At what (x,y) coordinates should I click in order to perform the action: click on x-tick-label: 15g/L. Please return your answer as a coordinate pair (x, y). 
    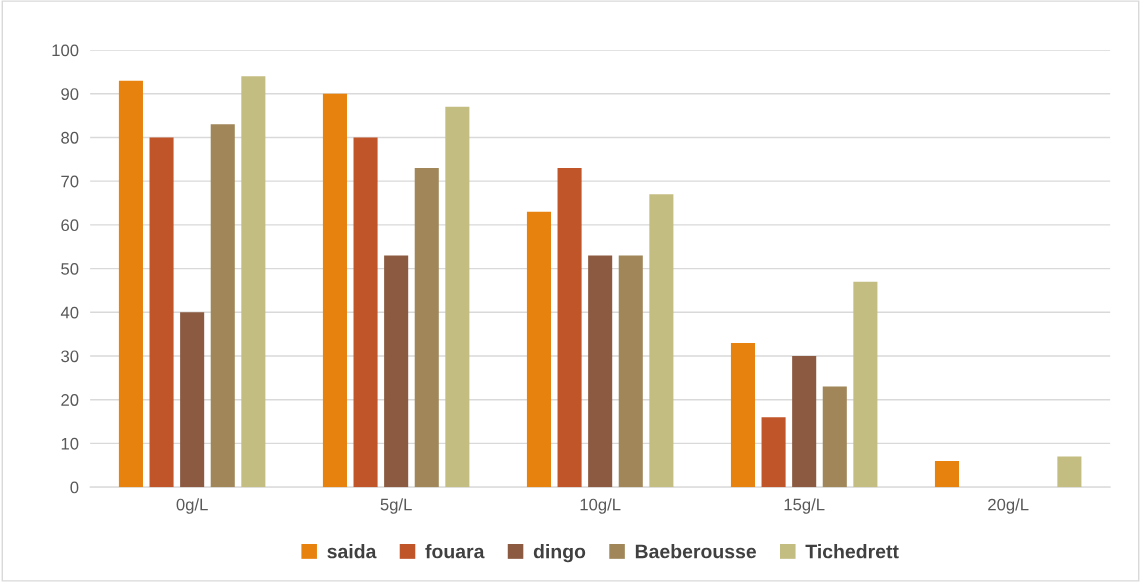
    Looking at the image, I should click on (804, 506).